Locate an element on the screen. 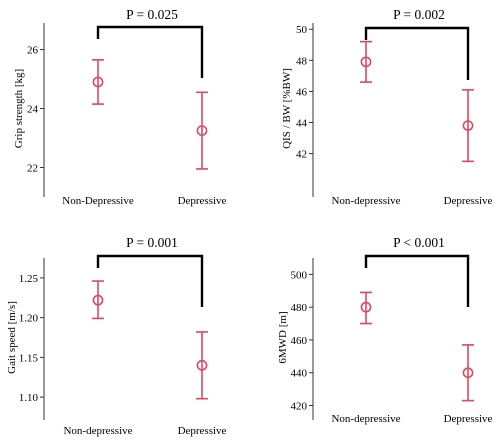 The image size is (500, 448). y-tick-label: 26 is located at coordinates (33, 51).